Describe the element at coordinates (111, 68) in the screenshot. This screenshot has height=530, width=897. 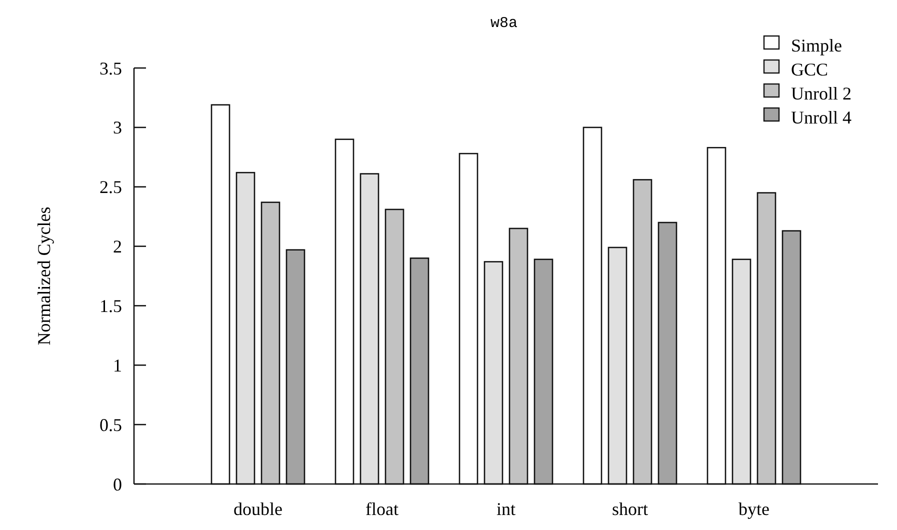
I see `y-tick-label: 3.5` at that location.